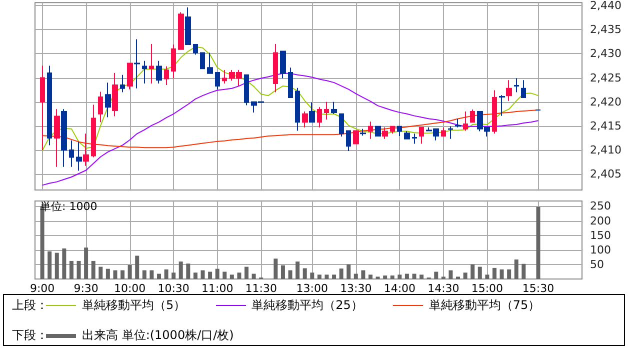 The width and height of the screenshot is (638, 362). I want to click on x-tick-label: 10:00, so click(130, 288).